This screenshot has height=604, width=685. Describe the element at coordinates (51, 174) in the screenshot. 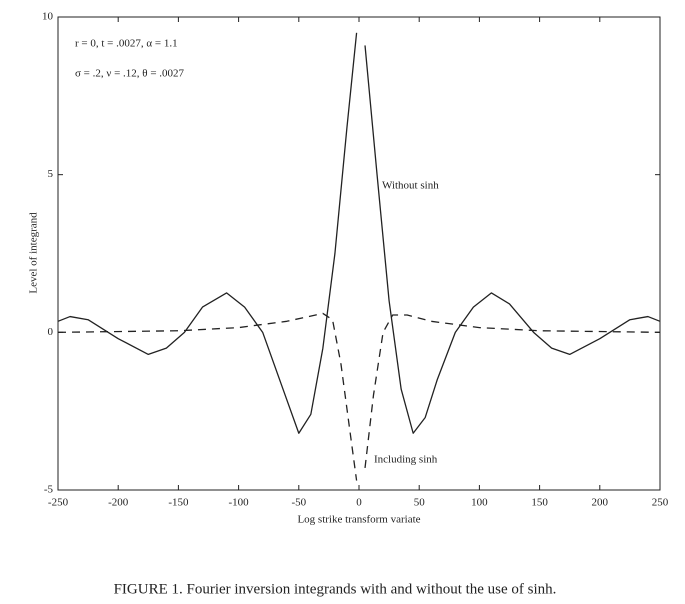

I see `y-tick-label: 5` at that location.